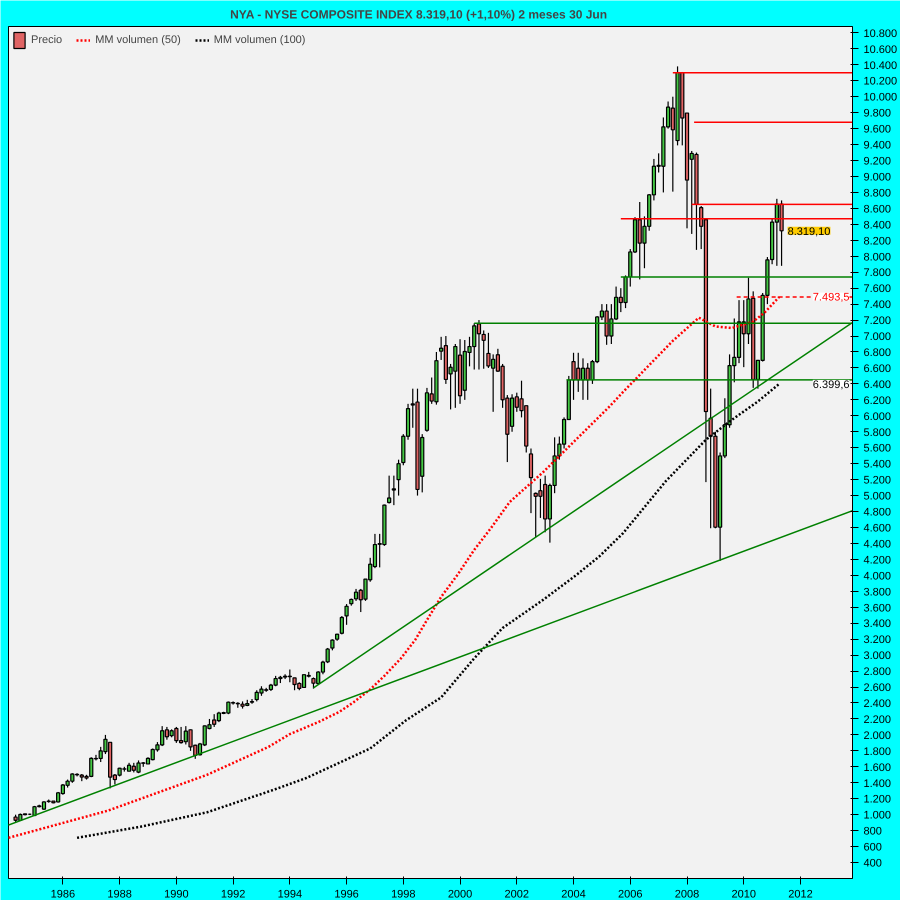 The width and height of the screenshot is (900, 900). Describe the element at coordinates (878, 752) in the screenshot. I see `y-tick-label: 1.800` at that location.